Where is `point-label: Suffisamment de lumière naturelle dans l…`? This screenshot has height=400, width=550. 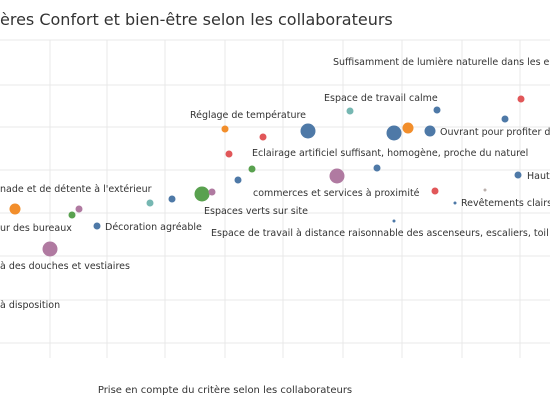
point-label: Suffisamment de lumière naturelle dans l… is located at coordinates (441, 62).